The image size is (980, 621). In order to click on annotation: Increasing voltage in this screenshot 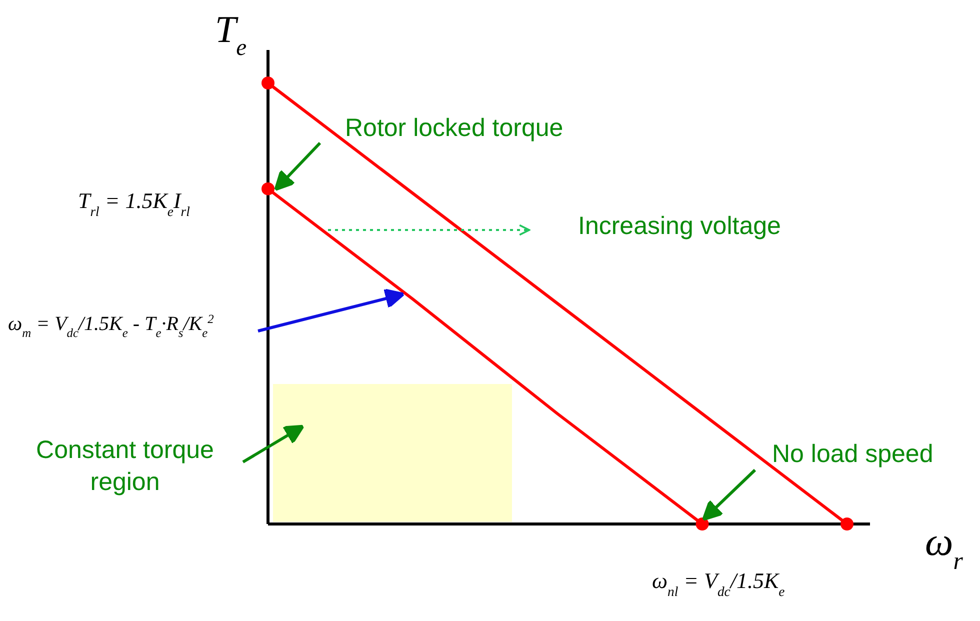, I will do `click(679, 226)`.